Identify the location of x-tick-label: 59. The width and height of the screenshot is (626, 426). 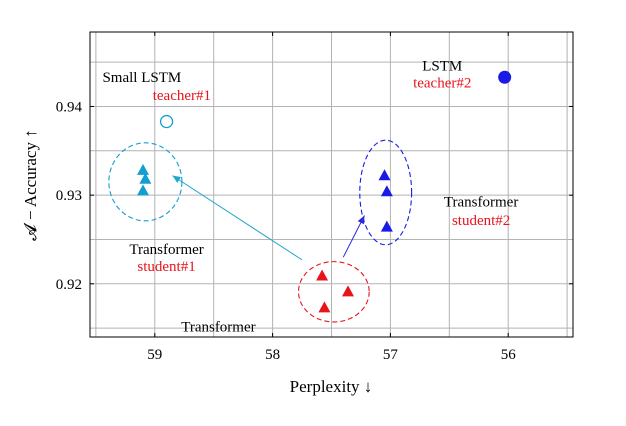
(154, 355).